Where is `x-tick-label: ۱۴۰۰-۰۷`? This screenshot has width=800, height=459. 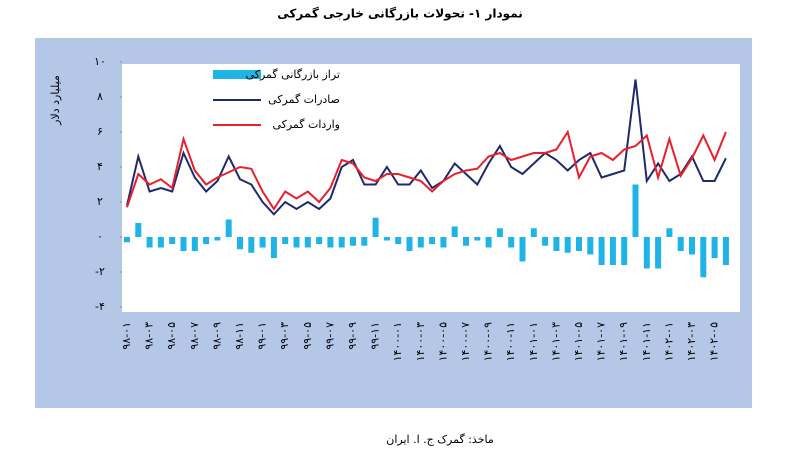 x-tick-label: ۱۴۰۰-۰۷ is located at coordinates (465, 342).